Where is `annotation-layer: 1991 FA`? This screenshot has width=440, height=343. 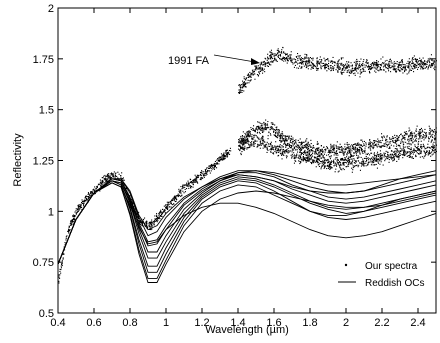 annotation-layer: 1991 FA is located at coordinates (214, 60).